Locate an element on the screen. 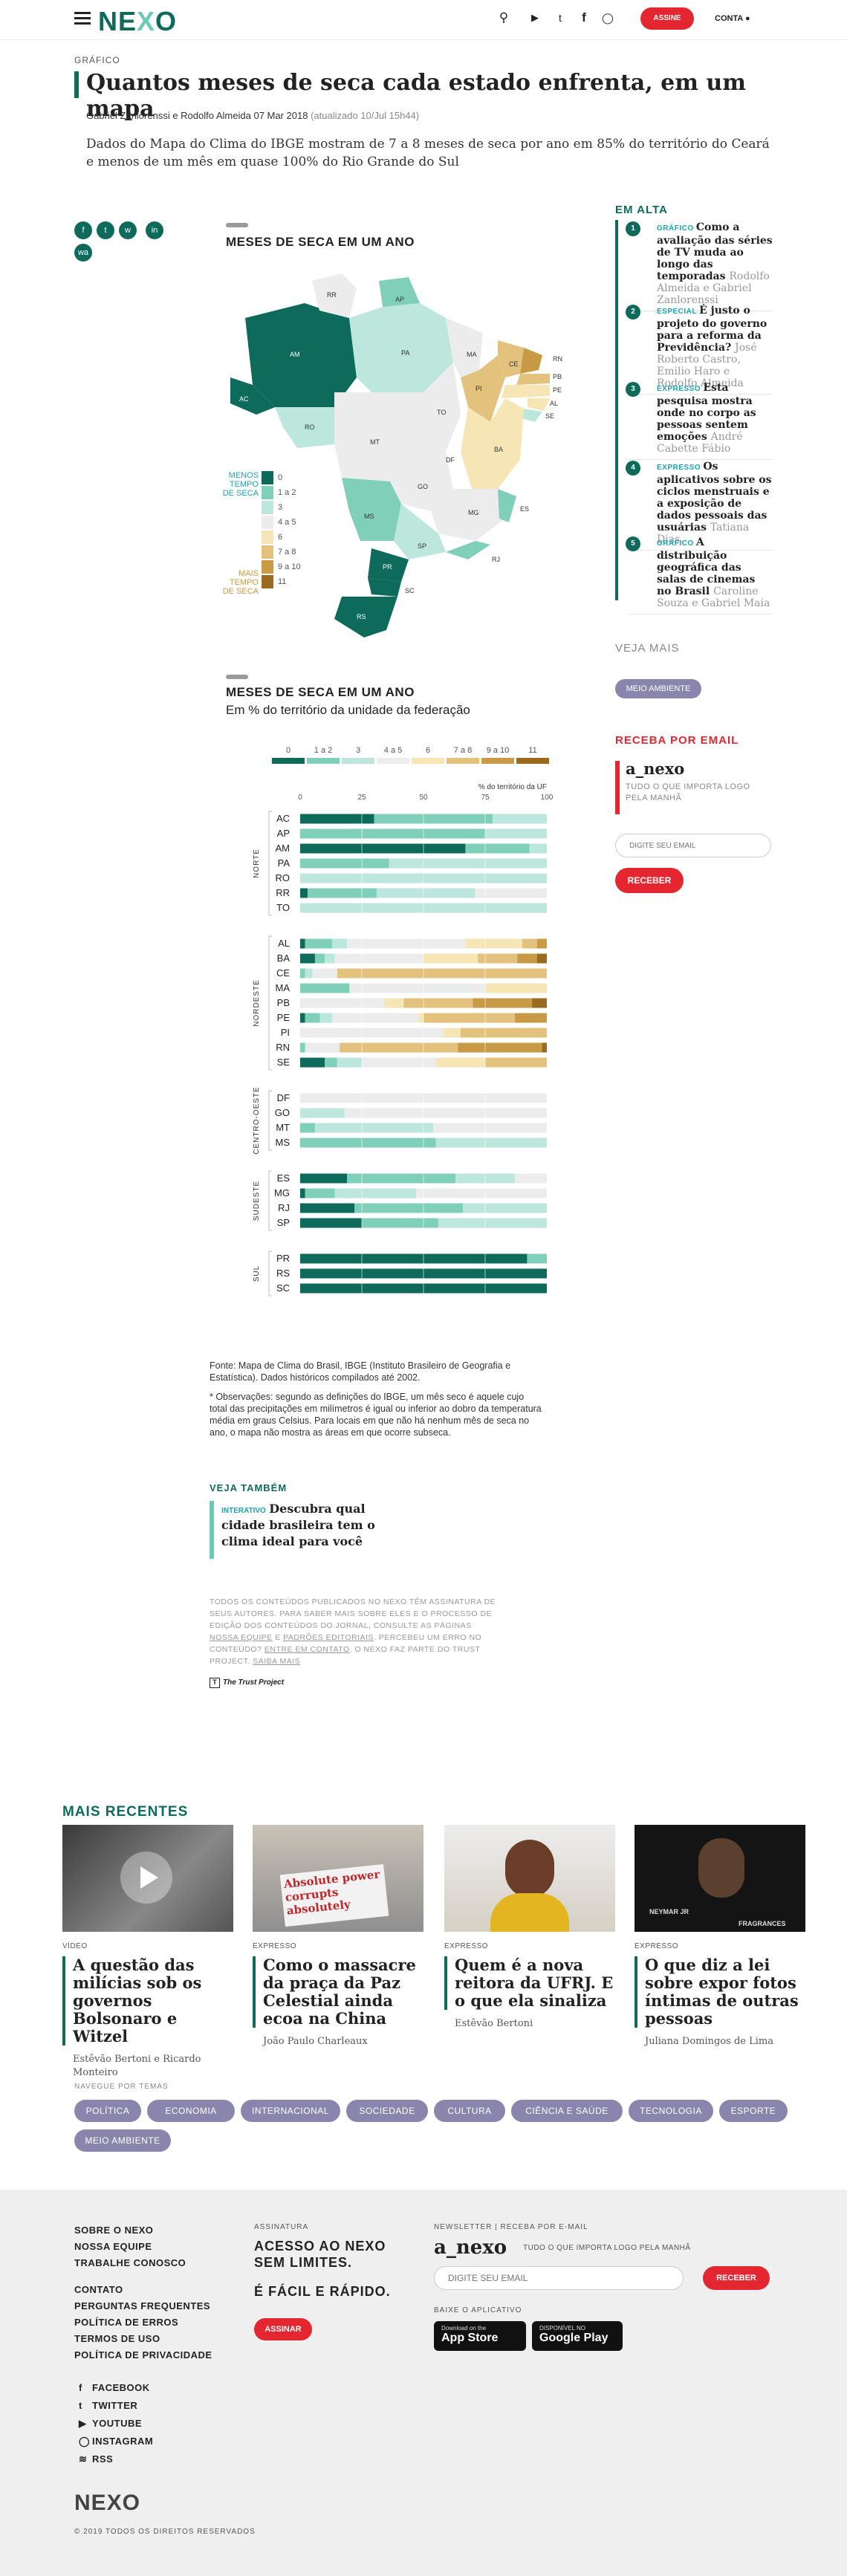  app-store-badge: Download on the App Store is located at coordinates (480, 2336).